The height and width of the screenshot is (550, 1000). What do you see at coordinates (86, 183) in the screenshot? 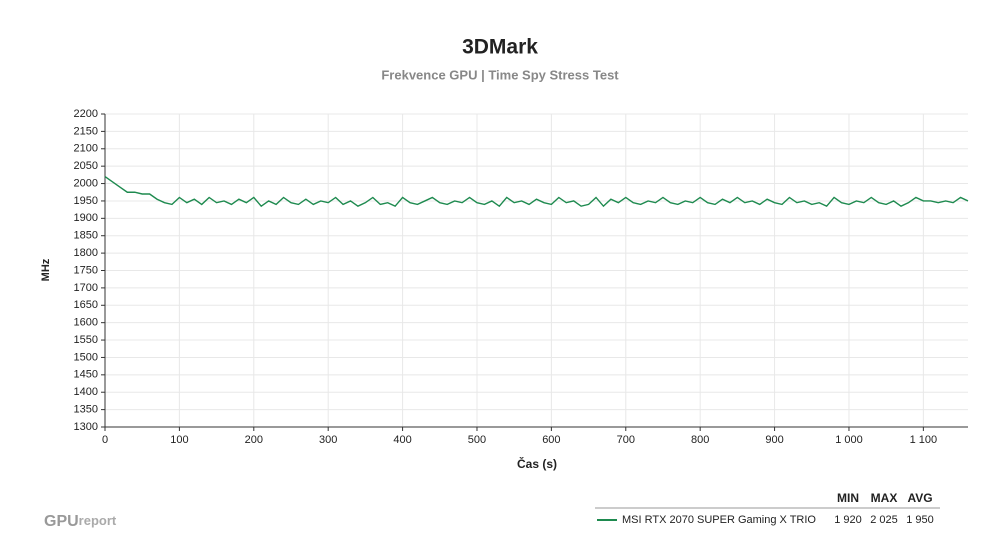
I see `y-tick-label: 2000` at bounding box center [86, 183].